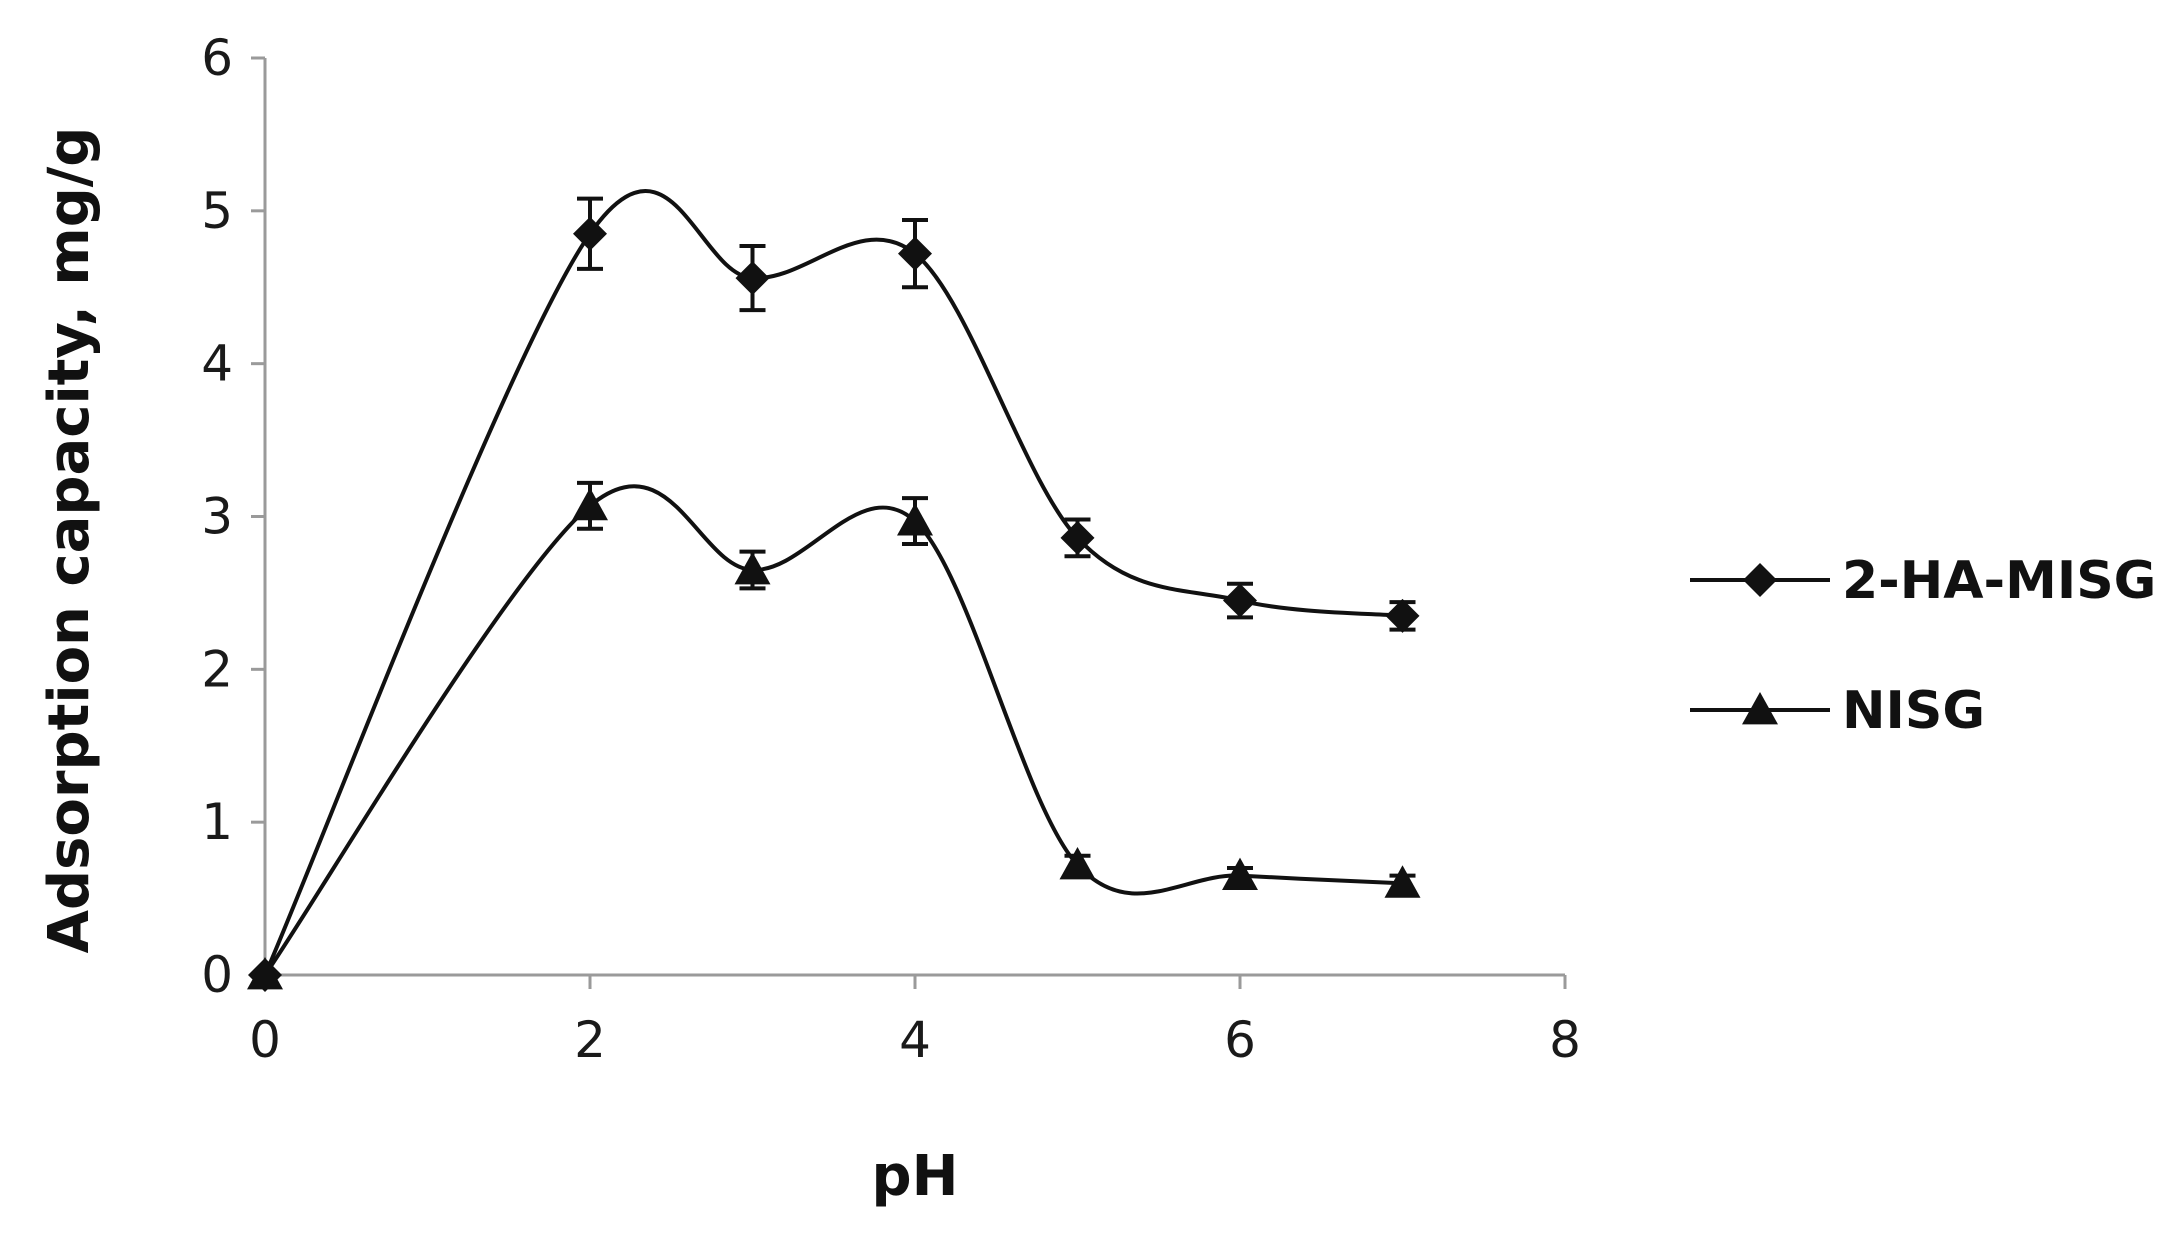 The height and width of the screenshot is (1237, 2176). What do you see at coordinates (1565, 1040) in the screenshot?
I see `x-tick-label: 8` at bounding box center [1565, 1040].